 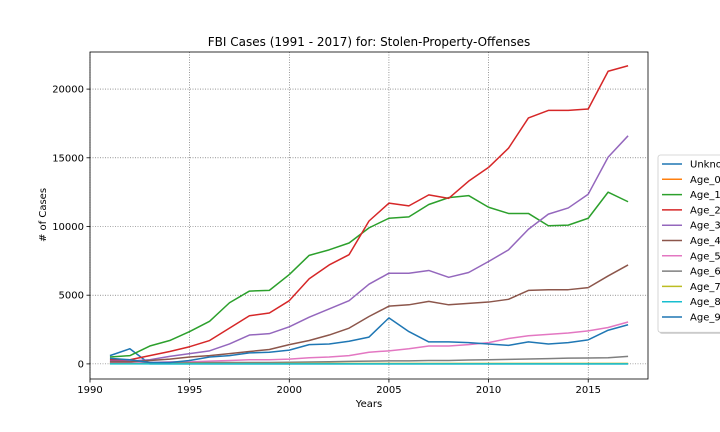 I want to click on legend-label: Age_9, so click(x=705, y=318).